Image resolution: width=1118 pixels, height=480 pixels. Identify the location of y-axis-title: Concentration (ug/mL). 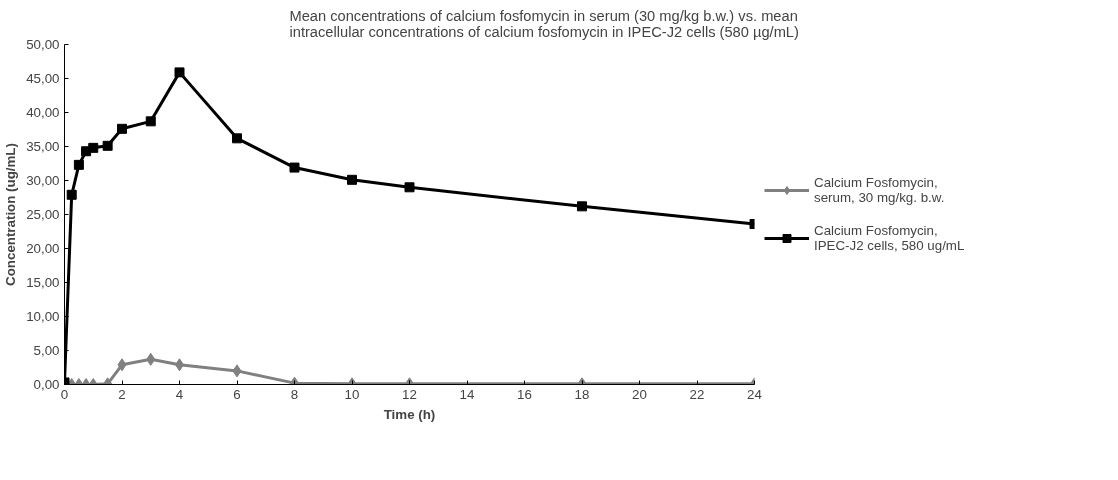
(11, 214).